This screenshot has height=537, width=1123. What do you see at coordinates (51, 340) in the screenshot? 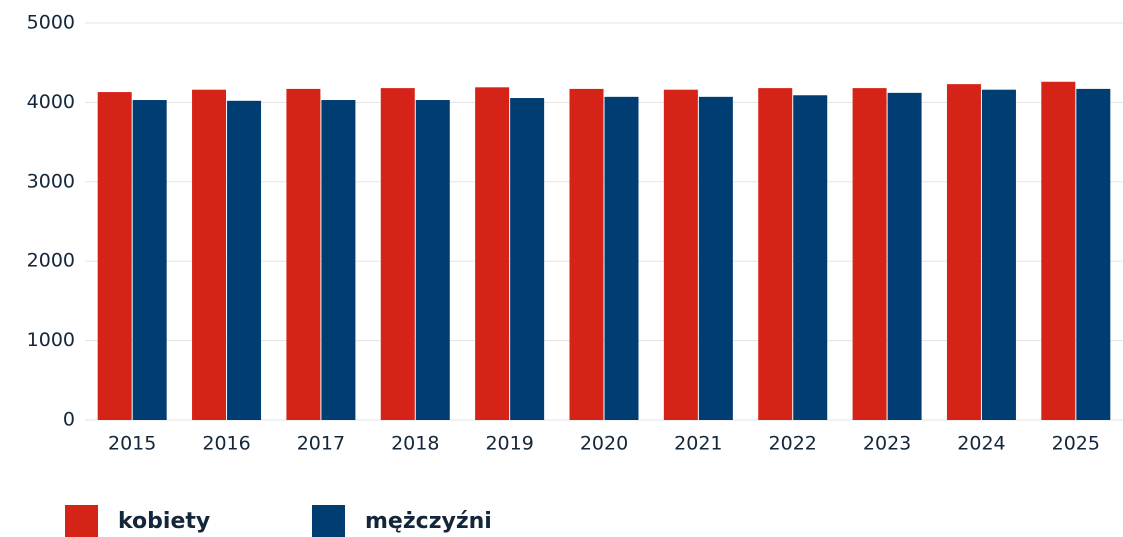
I see `y-tick-label: 1000` at bounding box center [51, 340].